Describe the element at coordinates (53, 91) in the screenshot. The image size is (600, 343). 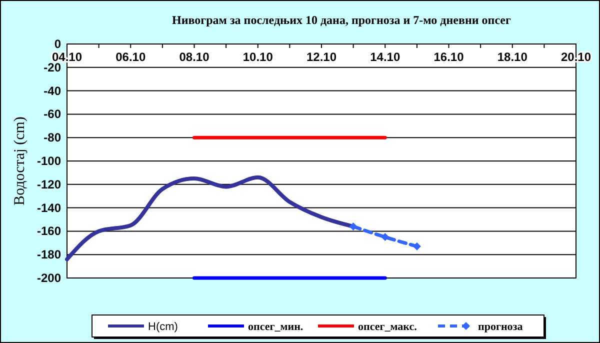
I see `y-tick-label: -40` at that location.